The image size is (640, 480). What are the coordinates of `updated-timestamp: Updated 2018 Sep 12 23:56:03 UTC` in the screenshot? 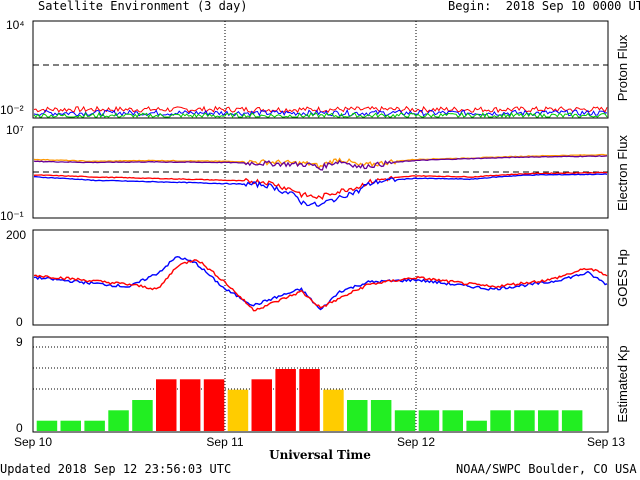 It's located at (116, 469).